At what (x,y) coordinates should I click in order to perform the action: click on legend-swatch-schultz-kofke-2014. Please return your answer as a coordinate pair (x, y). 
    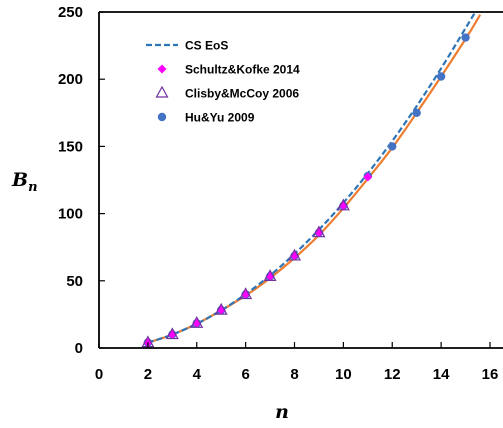
    Looking at the image, I should click on (162, 69).